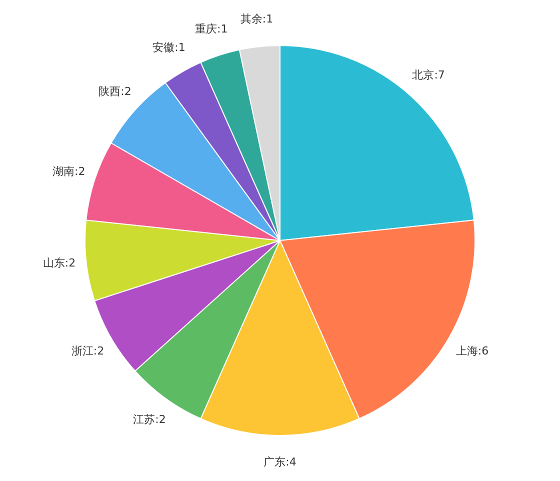  Describe the element at coordinates (59, 263) in the screenshot. I see `slice-label: 山东:2` at that location.